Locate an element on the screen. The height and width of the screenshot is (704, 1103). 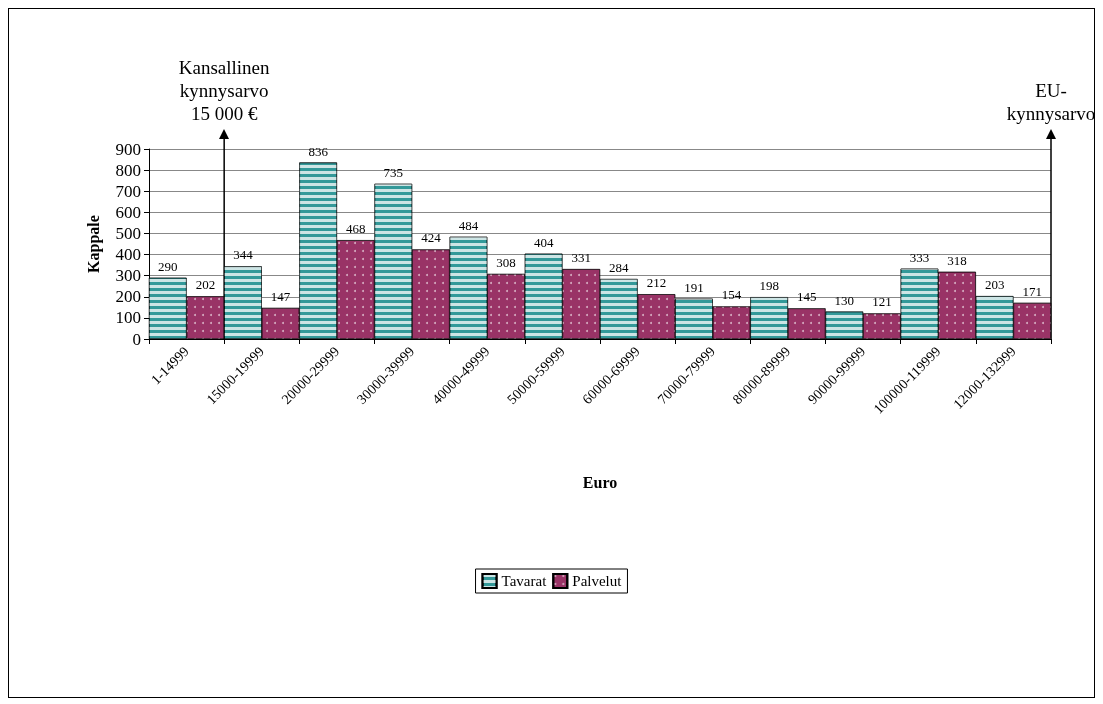
data-label: 202 is located at coordinates (205, 285).